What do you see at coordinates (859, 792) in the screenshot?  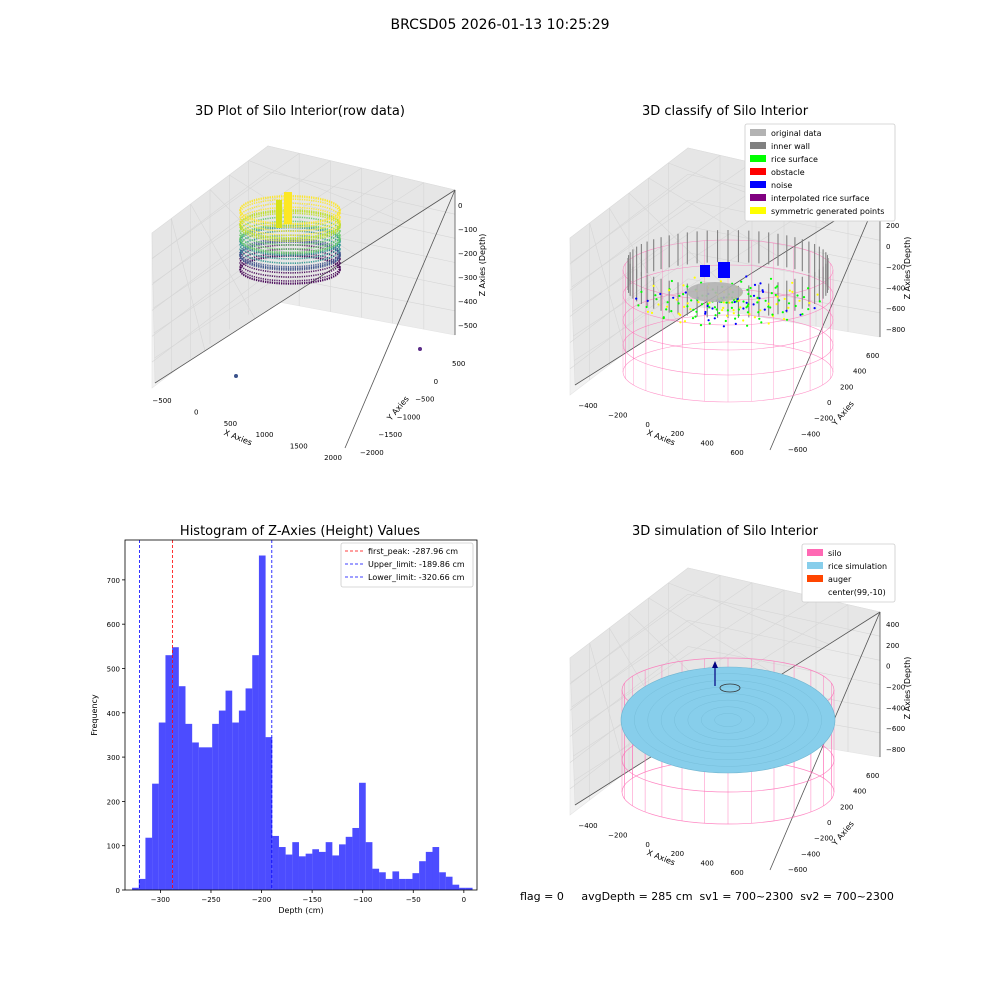 I see `plot4-y-tick: 400` at bounding box center [859, 792].